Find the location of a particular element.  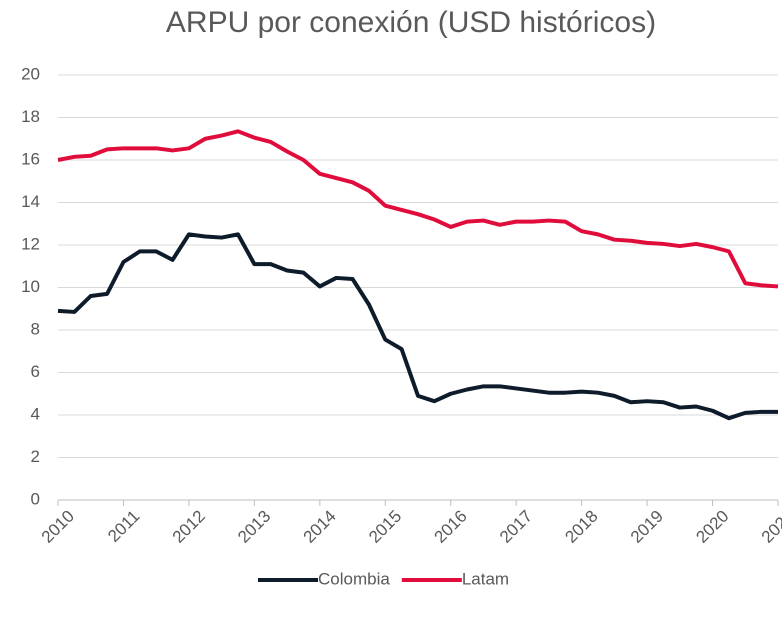

y-tick-label: 4 is located at coordinates (35, 413).